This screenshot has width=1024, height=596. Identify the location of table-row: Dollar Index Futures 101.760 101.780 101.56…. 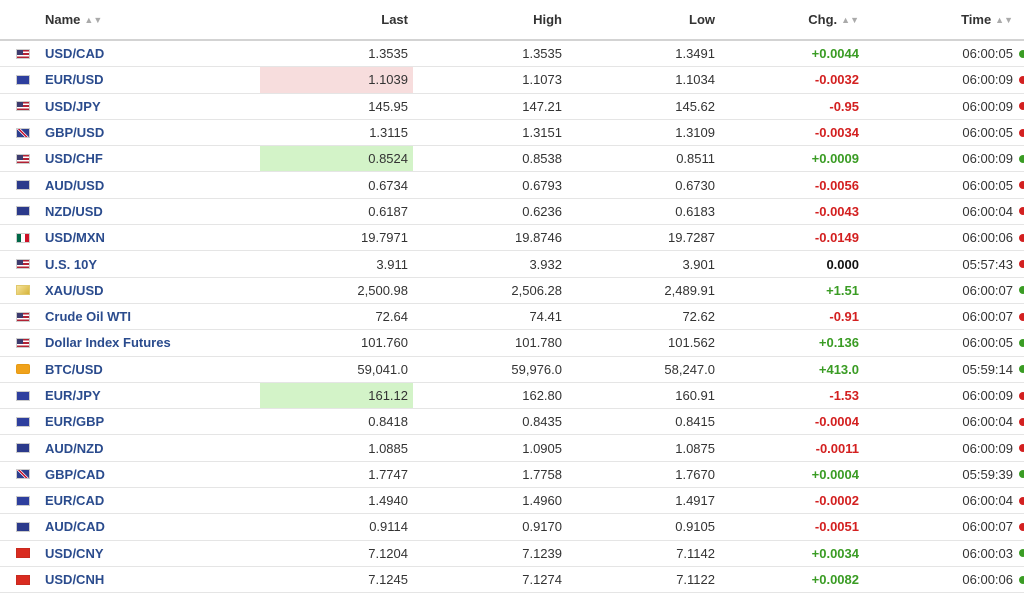
(512, 343).